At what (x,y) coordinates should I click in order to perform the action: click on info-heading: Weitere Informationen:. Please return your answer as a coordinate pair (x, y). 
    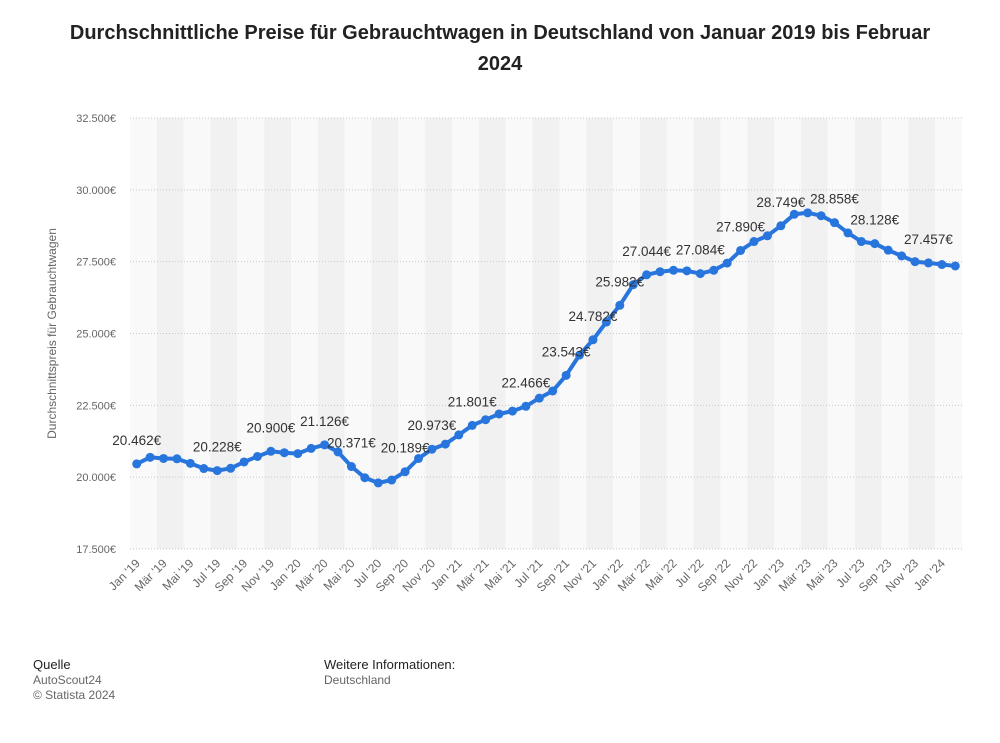
    Looking at the image, I should click on (390, 664).